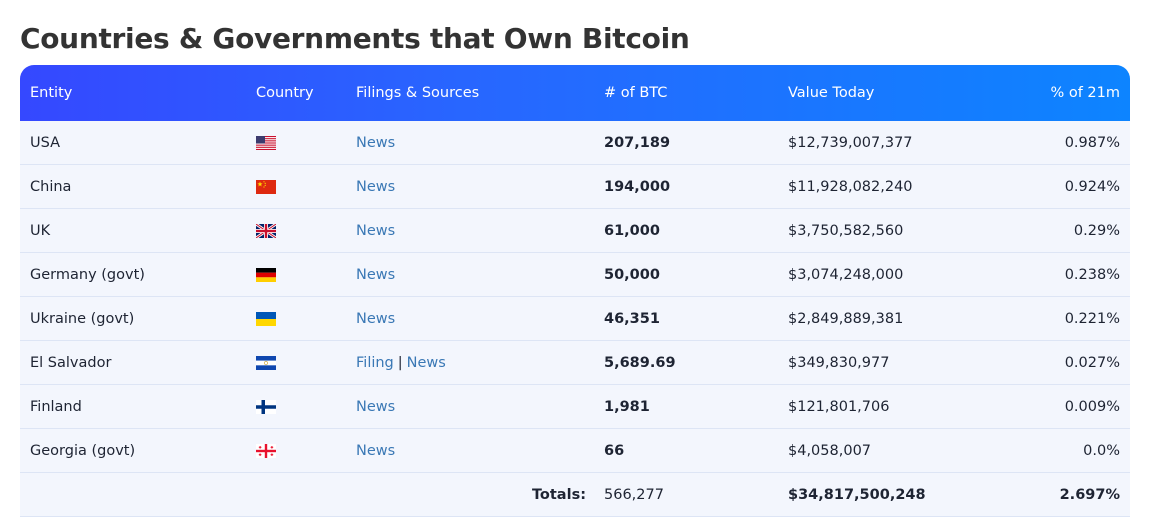 The width and height of the screenshot is (1150, 531). What do you see at coordinates (266, 186) in the screenshot?
I see `china-flag-icon` at bounding box center [266, 186].